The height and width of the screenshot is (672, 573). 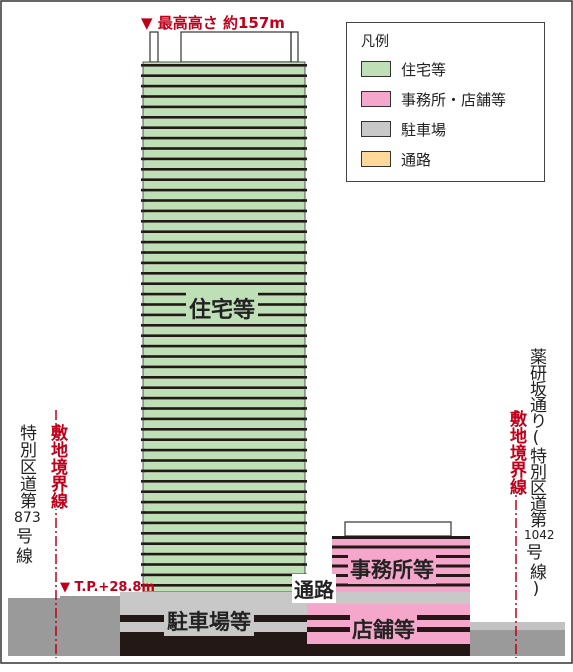 I want to click on parking-bottom, so click(x=213, y=644).